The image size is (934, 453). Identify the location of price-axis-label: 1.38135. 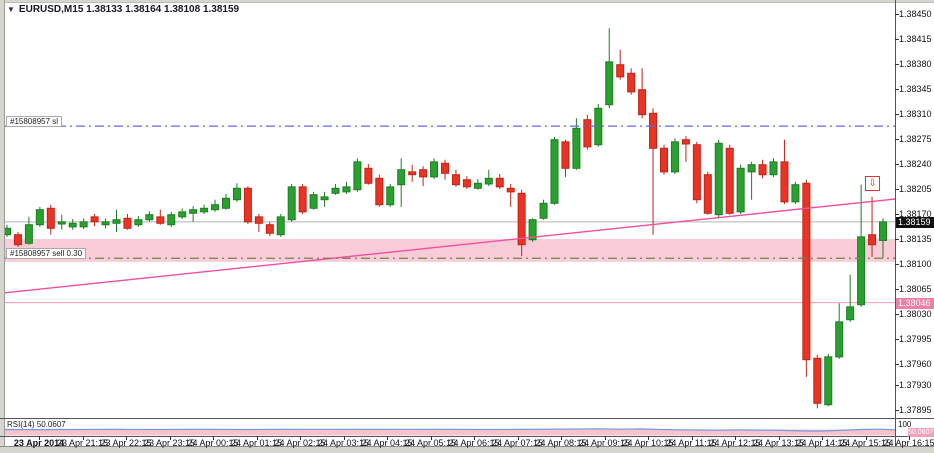
(915, 239).